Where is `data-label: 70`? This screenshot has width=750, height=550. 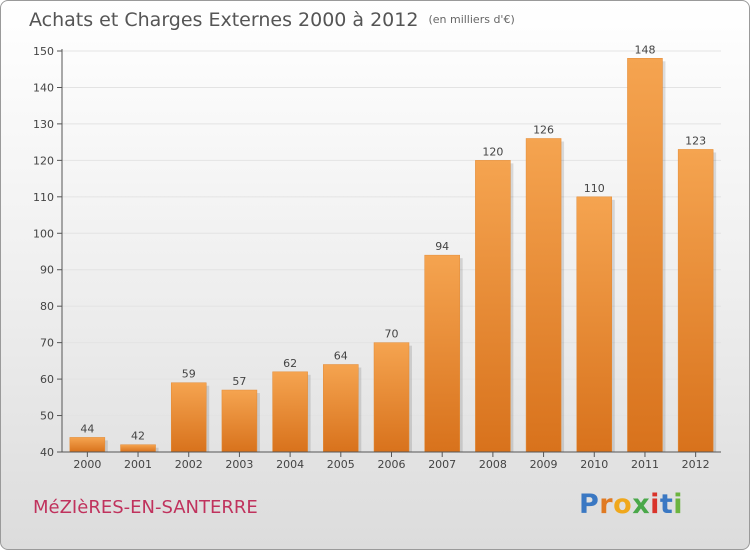 data-label: 70 is located at coordinates (392, 334).